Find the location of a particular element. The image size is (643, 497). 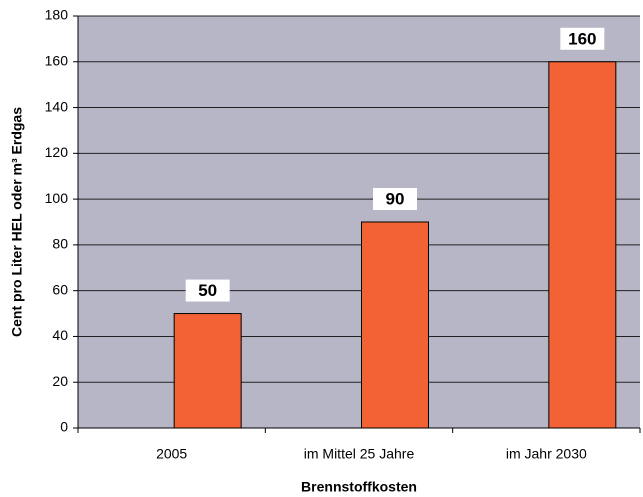

y-axis-title: Cent pro Liter HEL oder m³ Erdgas is located at coordinates (17, 222).